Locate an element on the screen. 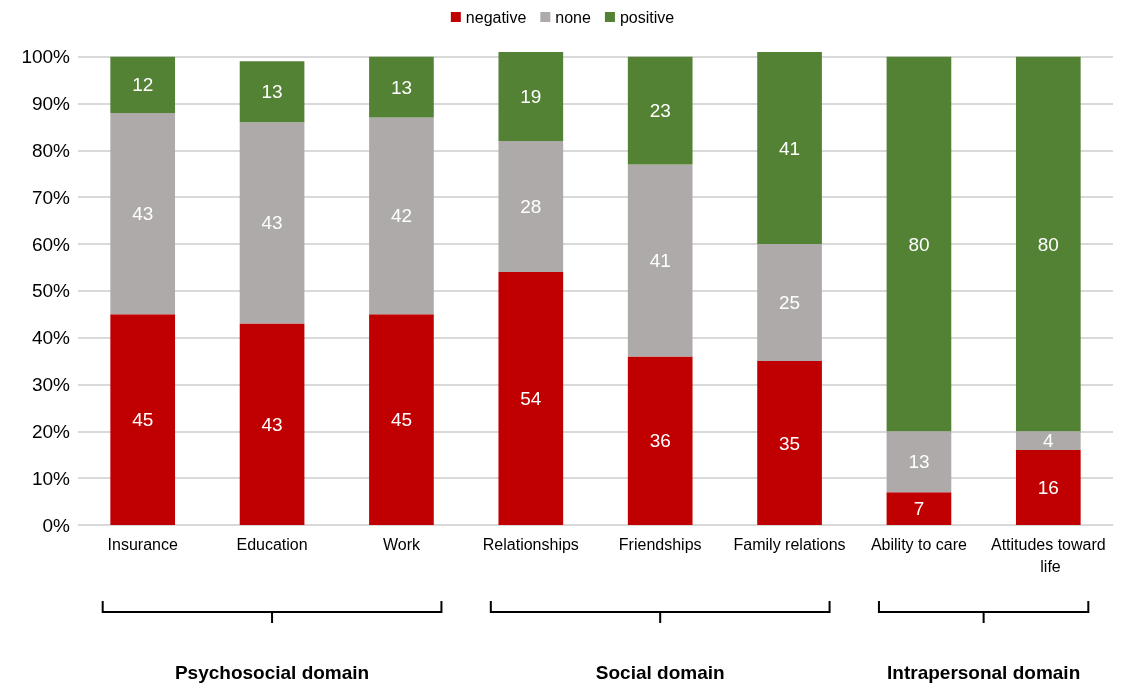  y-tick-label: 70% is located at coordinates (51, 197).